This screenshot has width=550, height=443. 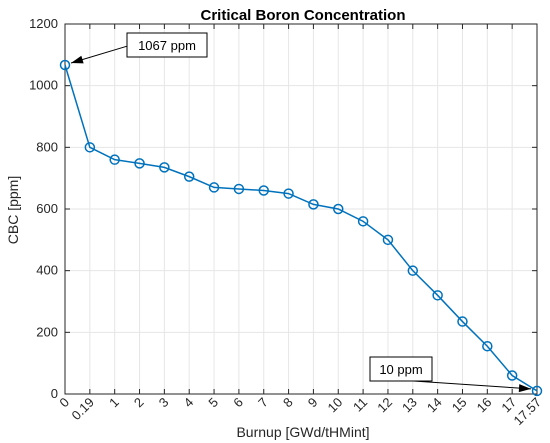 What do you see at coordinates (409, 405) in the screenshot?
I see `x-tick-label: 13` at bounding box center [409, 405].